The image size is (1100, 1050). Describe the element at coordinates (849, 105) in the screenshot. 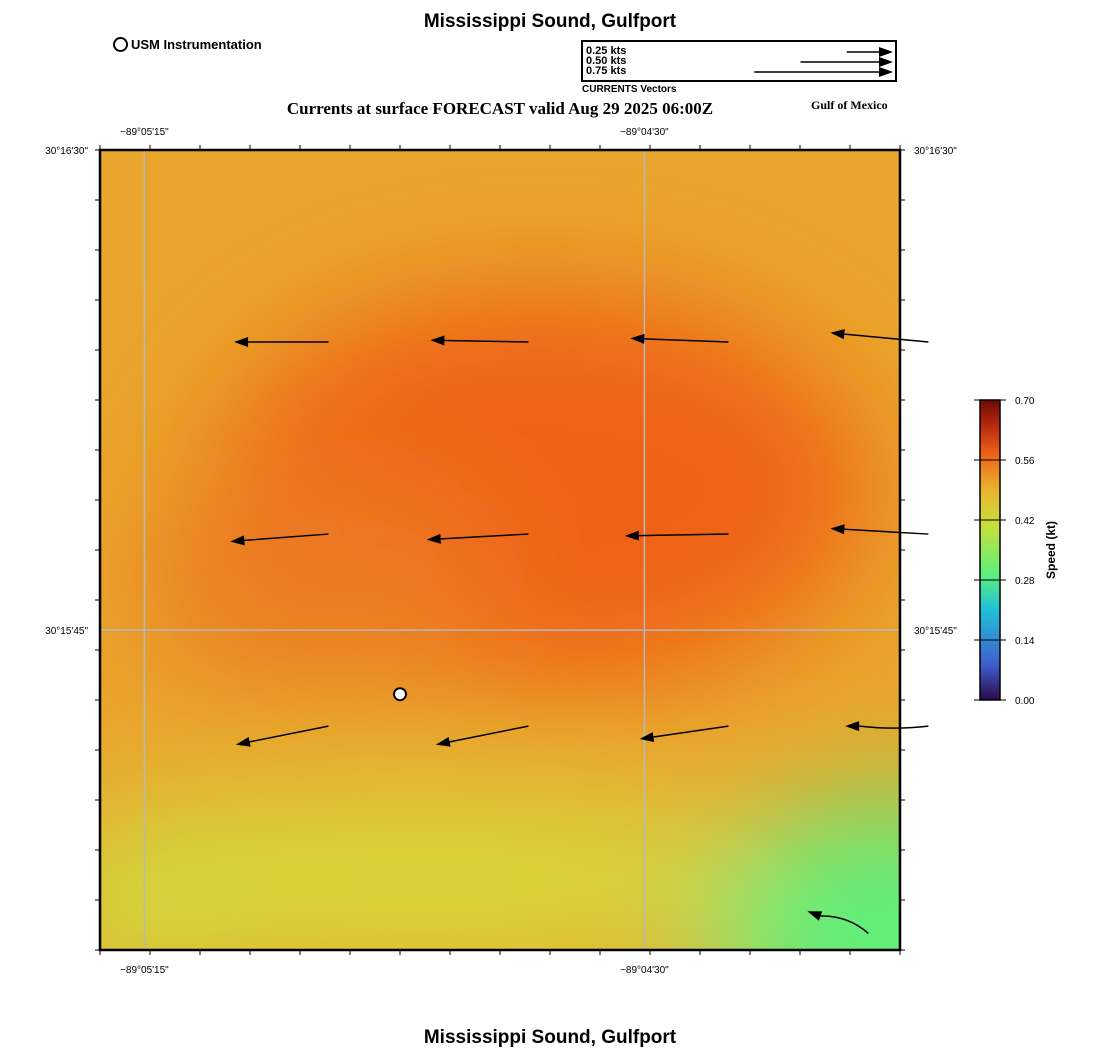

I see `region-label: Gulf of Mexico` at that location.